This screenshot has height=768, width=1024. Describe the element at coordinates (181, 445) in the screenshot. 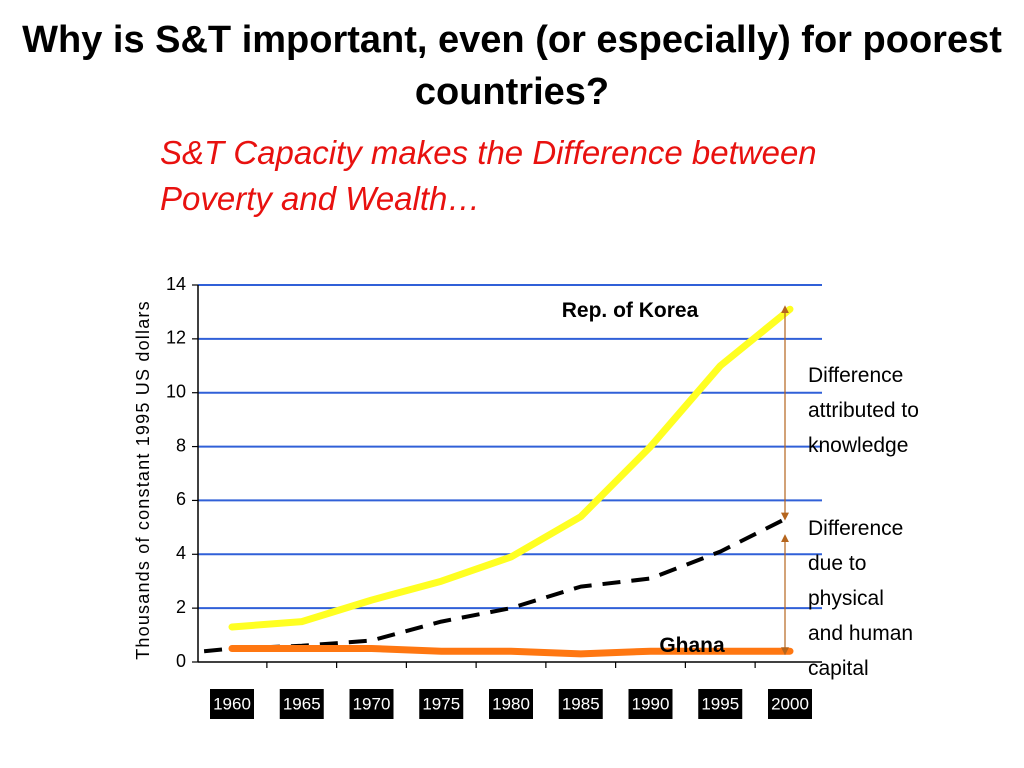

I see `y-tick-label-8: 8` at that location.